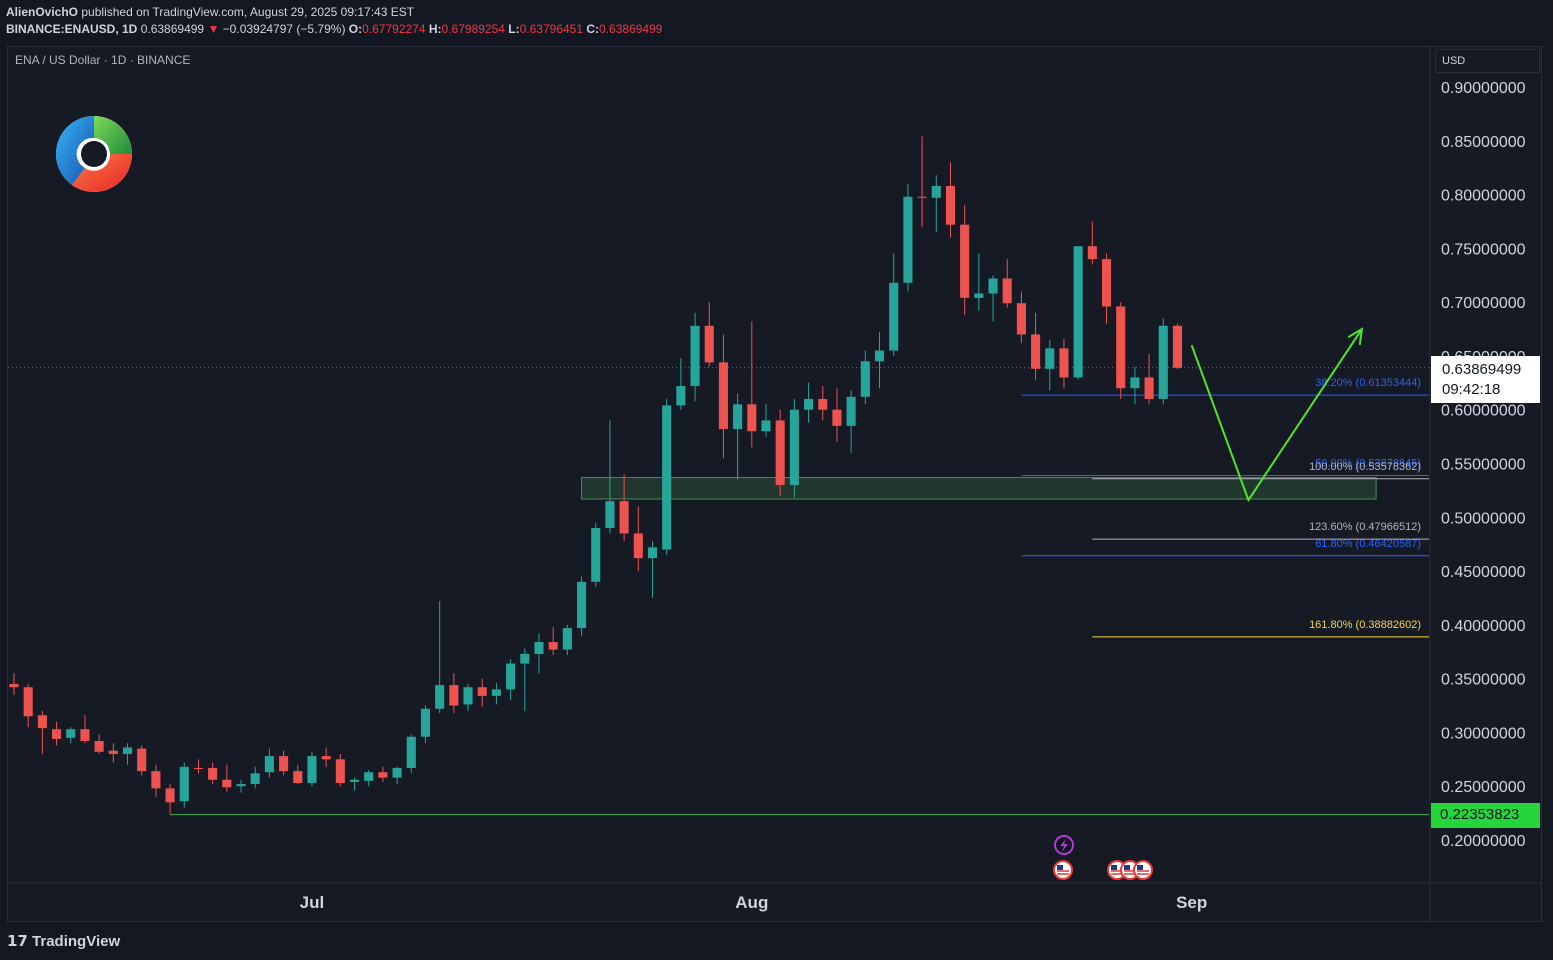  Describe the element at coordinates (1276, 415) in the screenshot. I see `projection-path` at that location.